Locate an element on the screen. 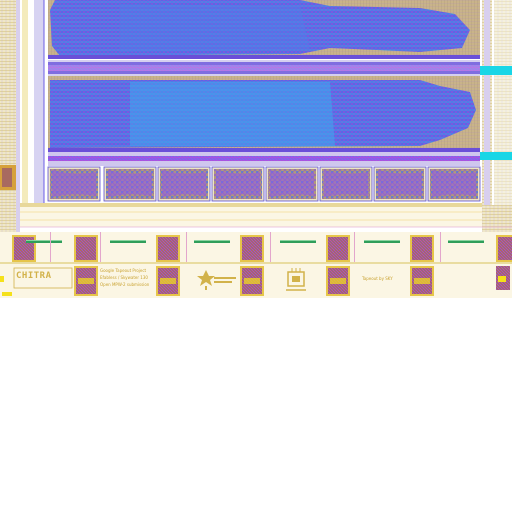 This screenshot has height=512, width=512. chip-logo-icon is located at coordinates (296, 279).